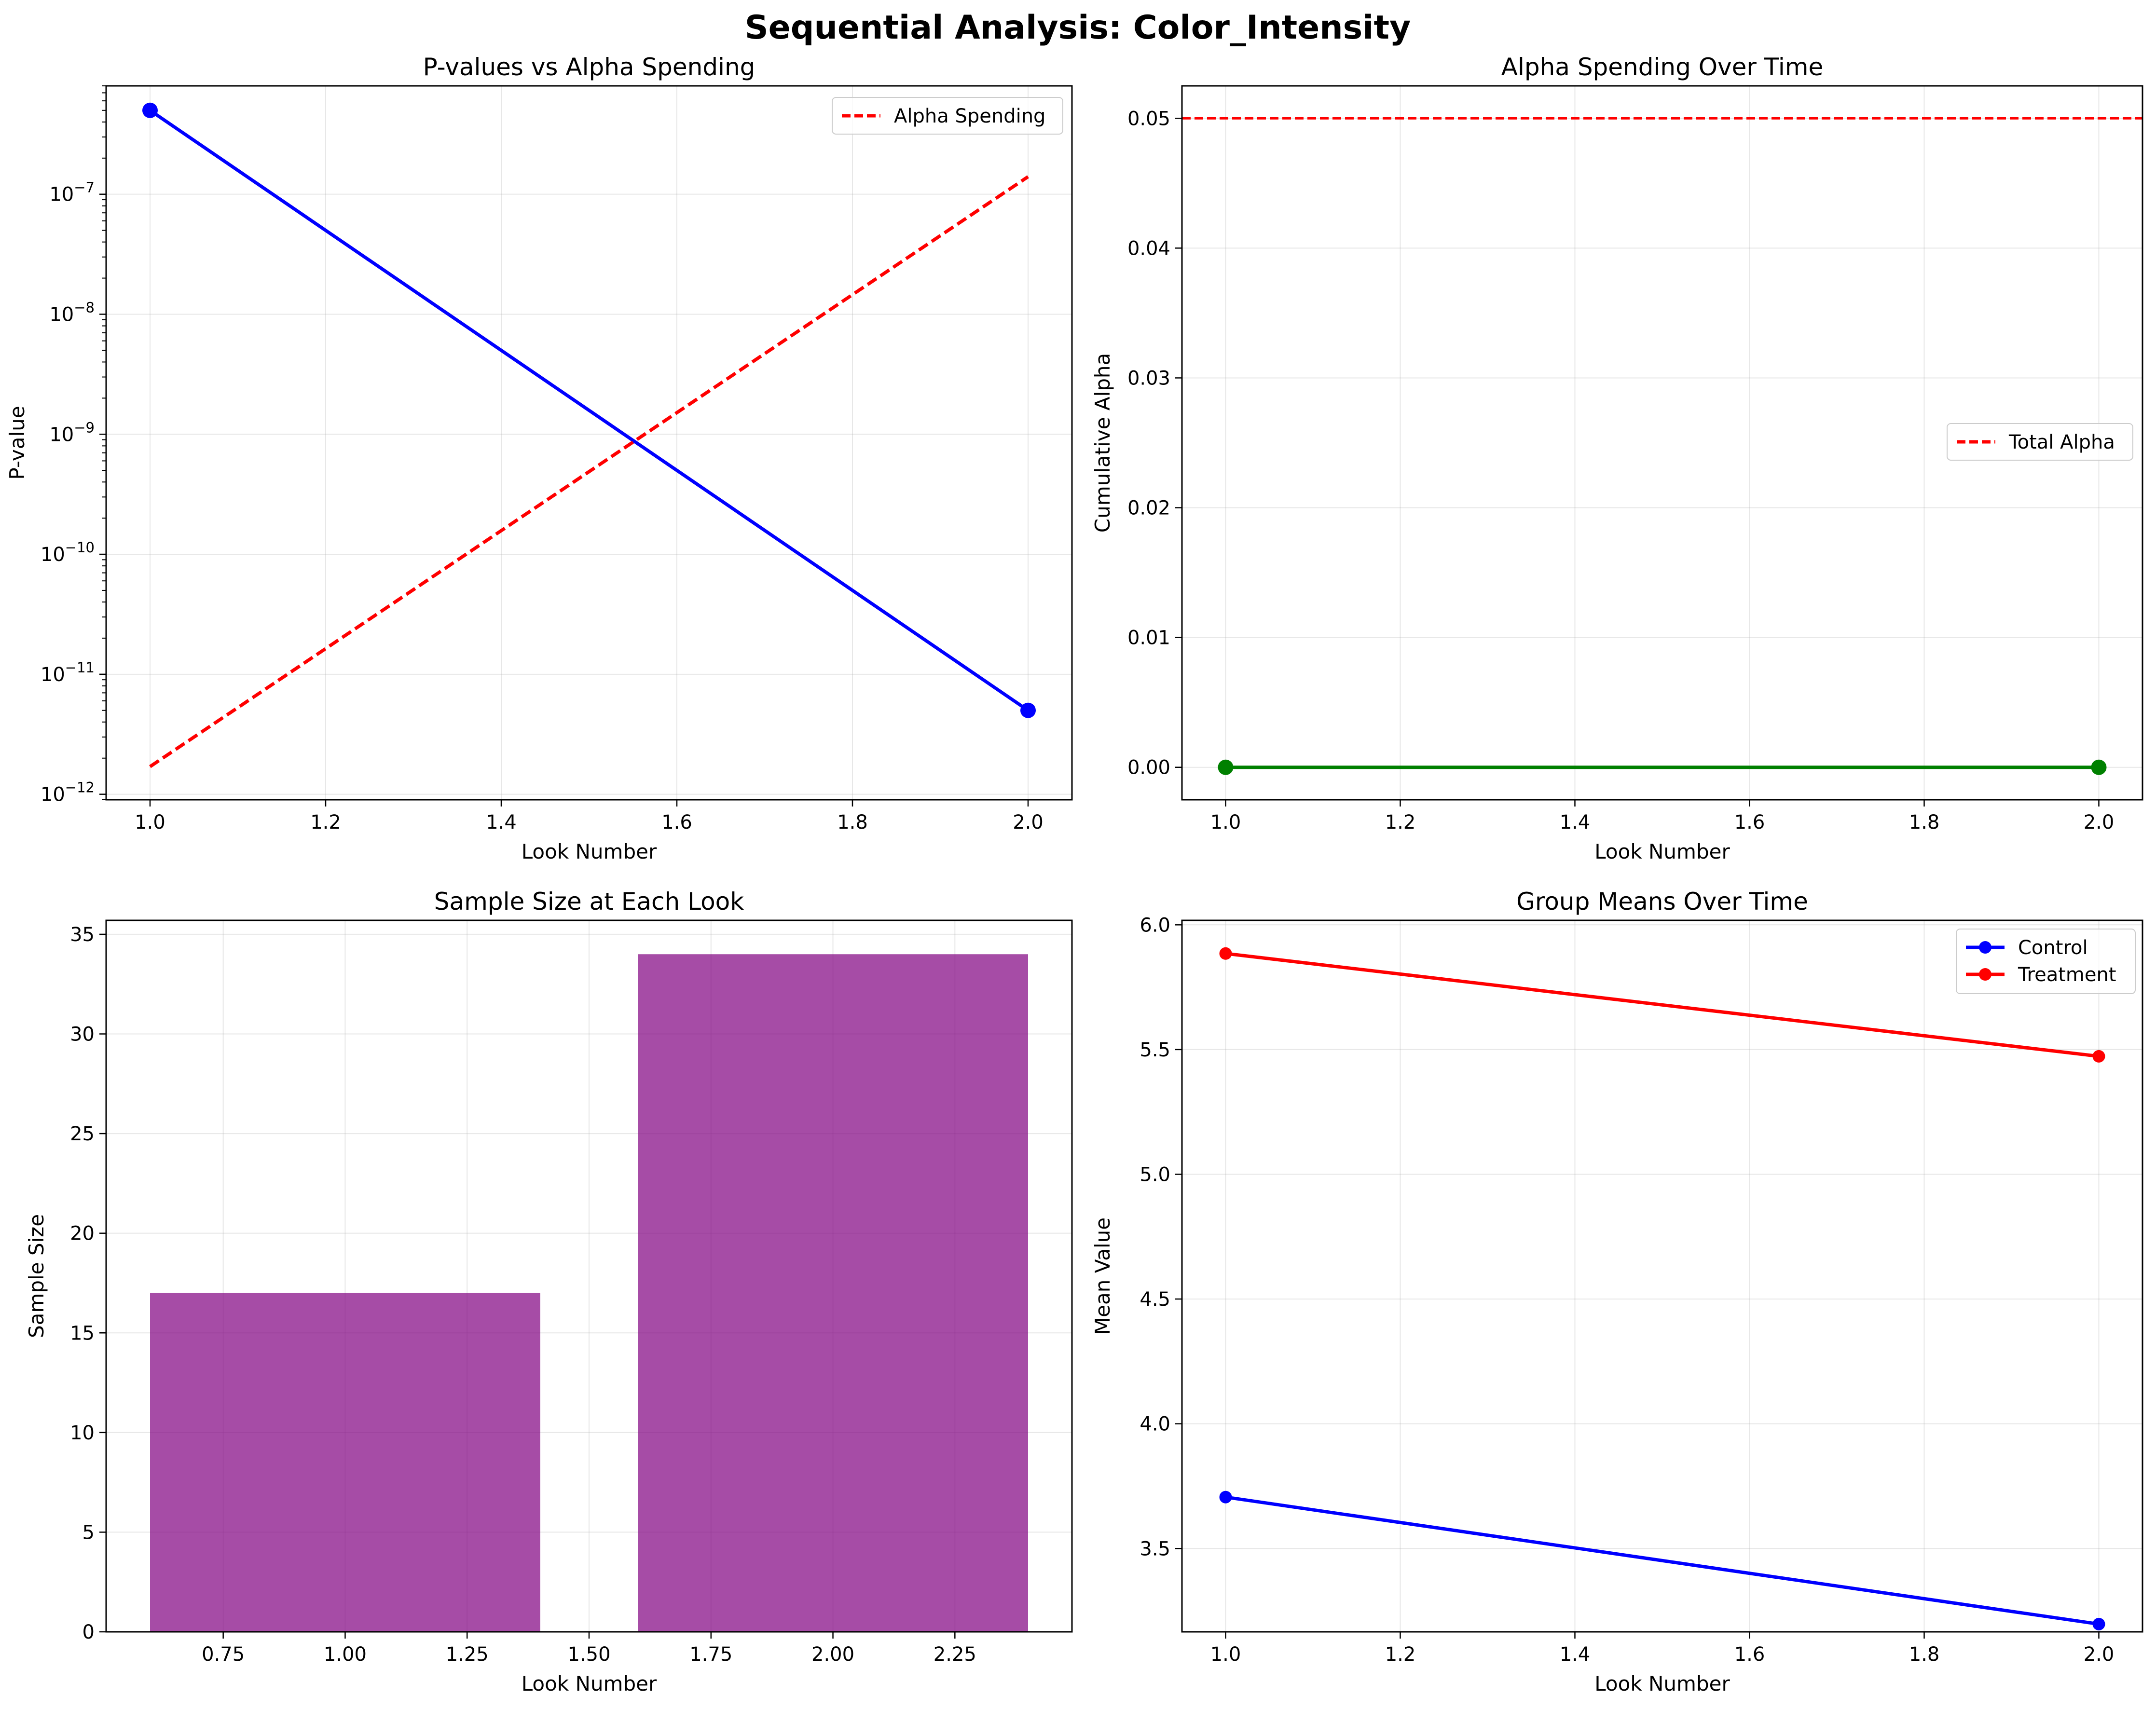 The image size is (2156, 1709). I want to click on legend-label: Control, so click(2053, 948).